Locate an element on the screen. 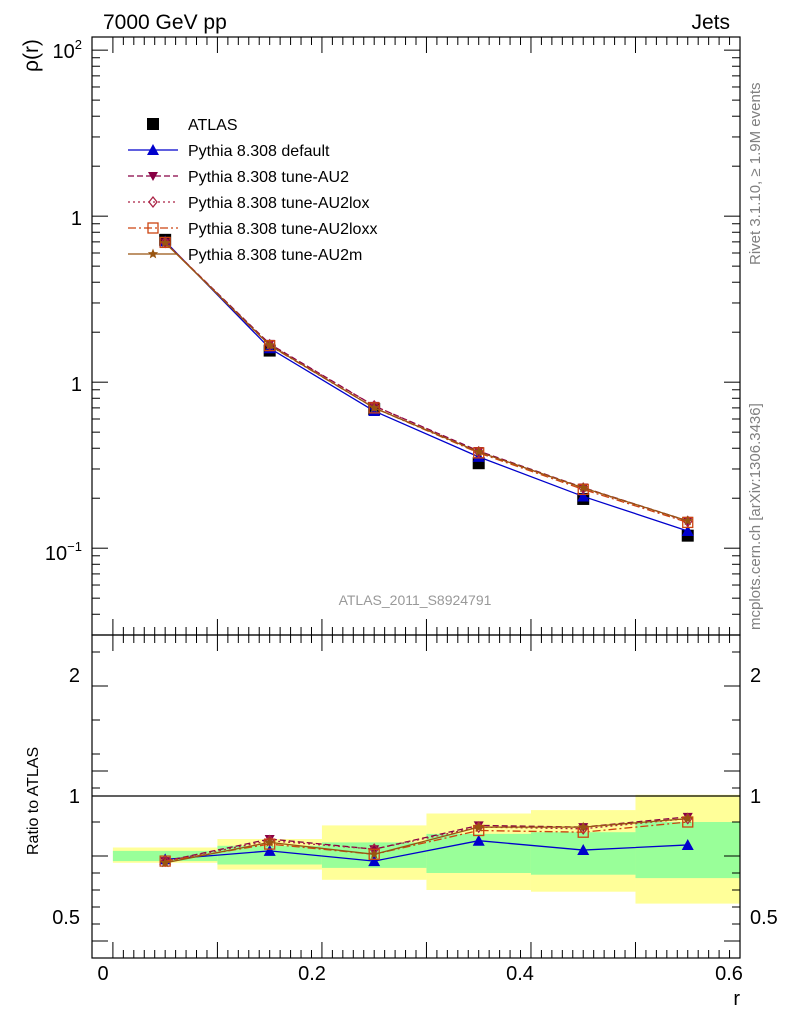  xtick-label-0: 0 is located at coordinates (102, 974).